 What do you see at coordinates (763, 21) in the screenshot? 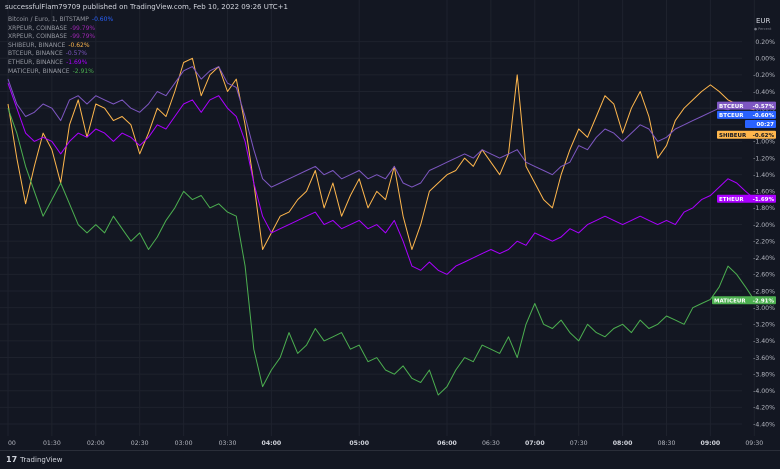
I see `axis-currency: EUR` at bounding box center [763, 21].